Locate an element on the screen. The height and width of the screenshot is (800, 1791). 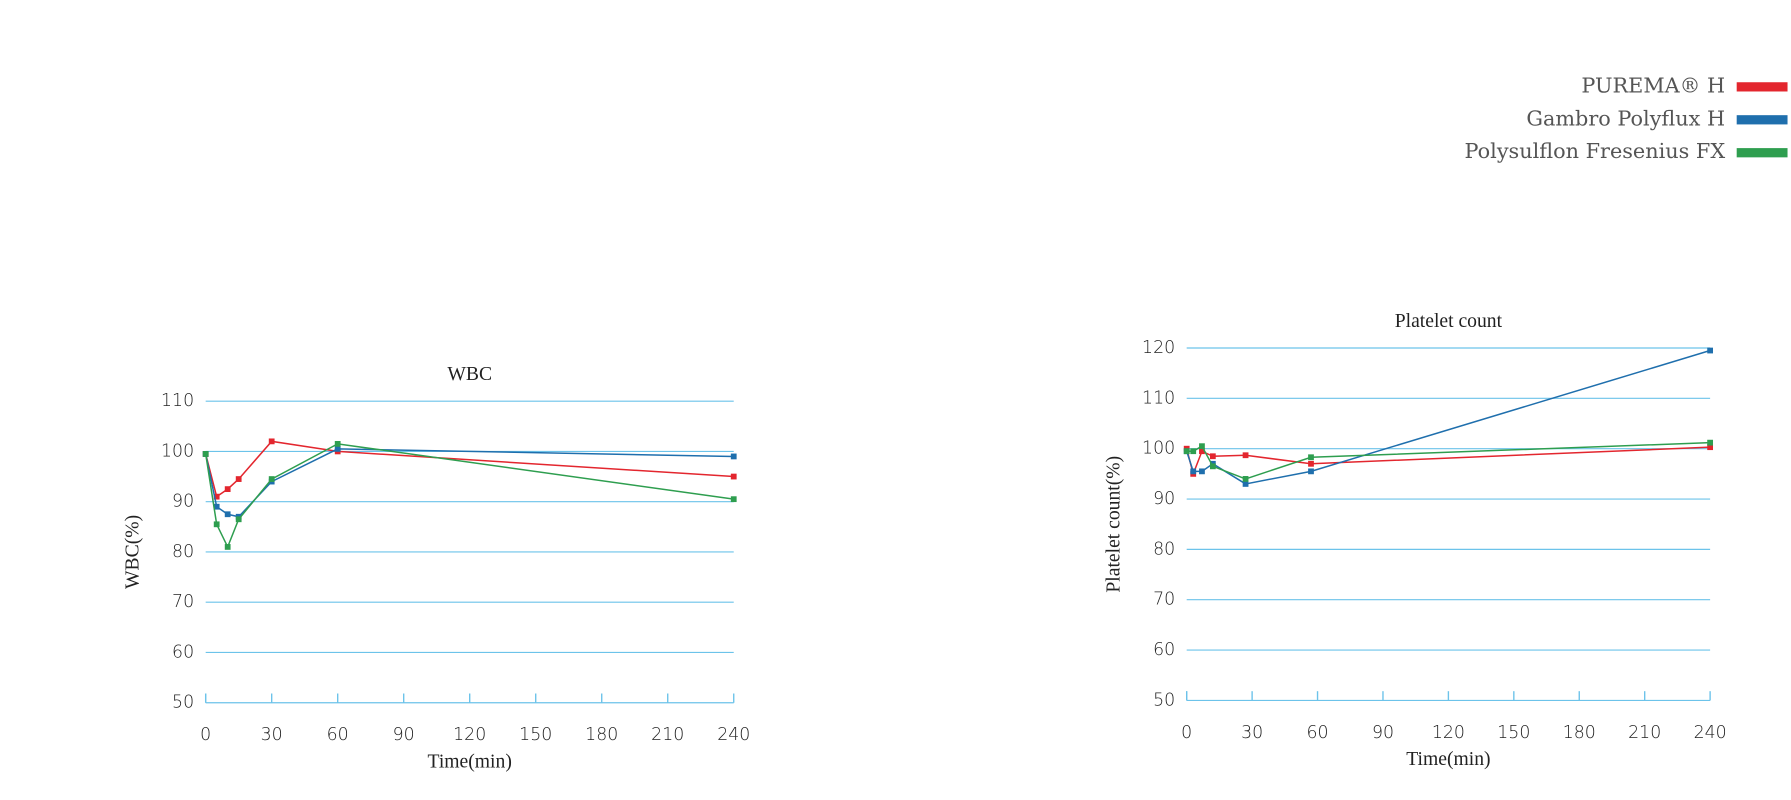
chart-title: WBC is located at coordinates (469, 374).